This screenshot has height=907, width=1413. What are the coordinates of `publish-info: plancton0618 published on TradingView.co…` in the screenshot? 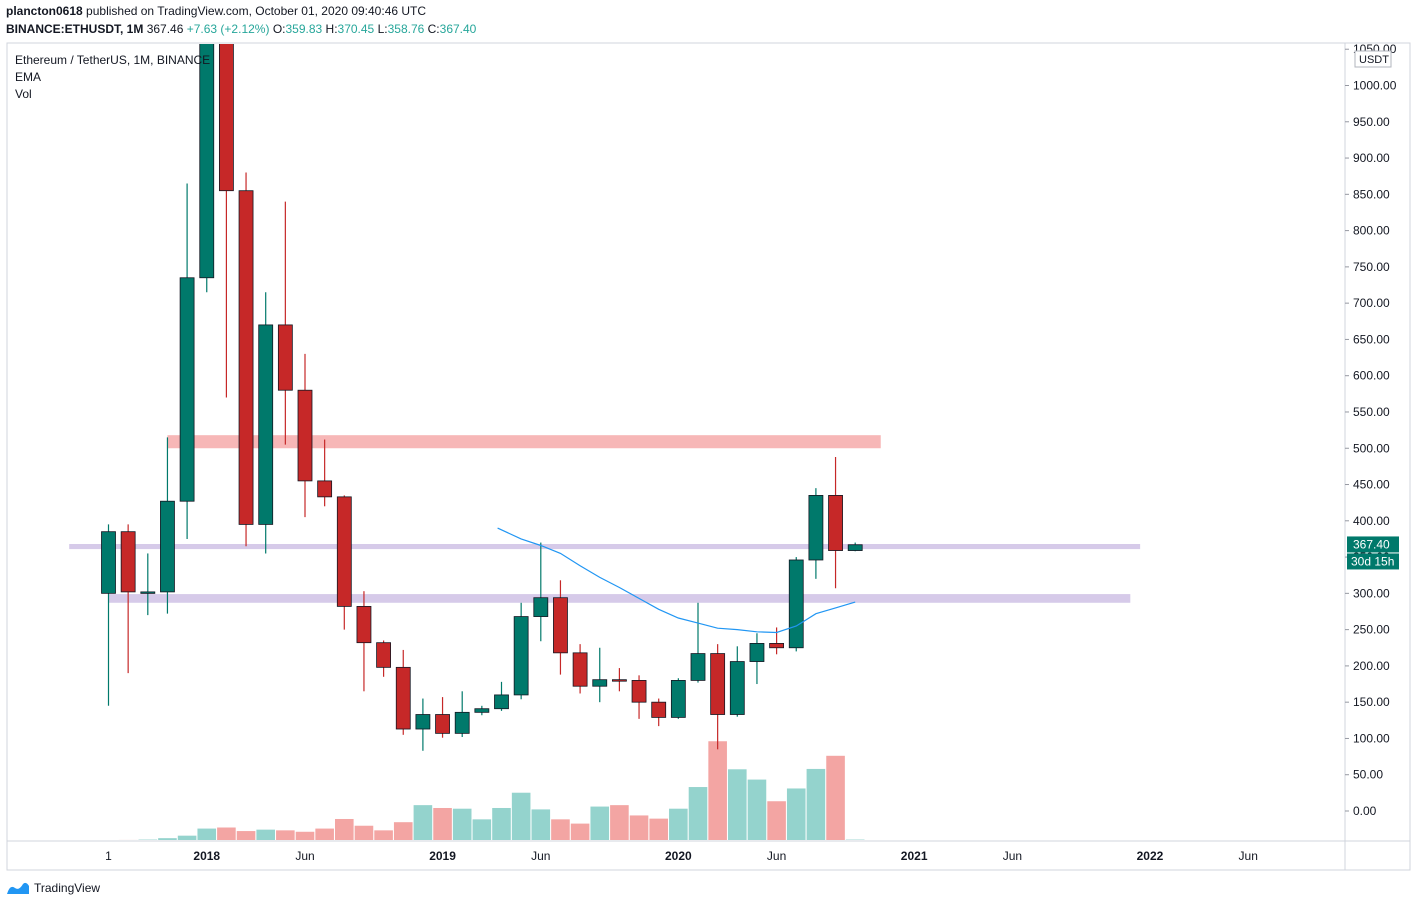 It's located at (216, 11).